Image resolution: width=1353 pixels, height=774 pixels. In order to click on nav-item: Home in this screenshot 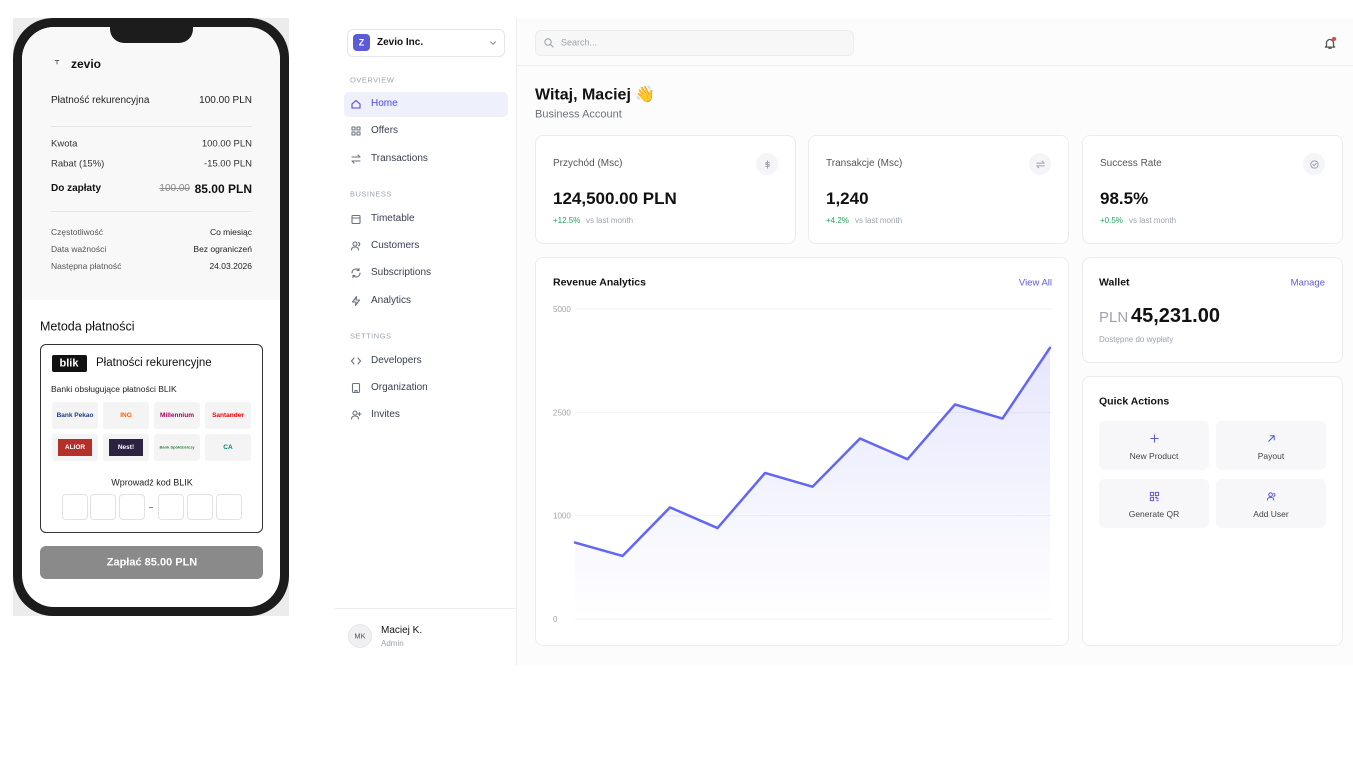, I will do `click(384, 103)`.